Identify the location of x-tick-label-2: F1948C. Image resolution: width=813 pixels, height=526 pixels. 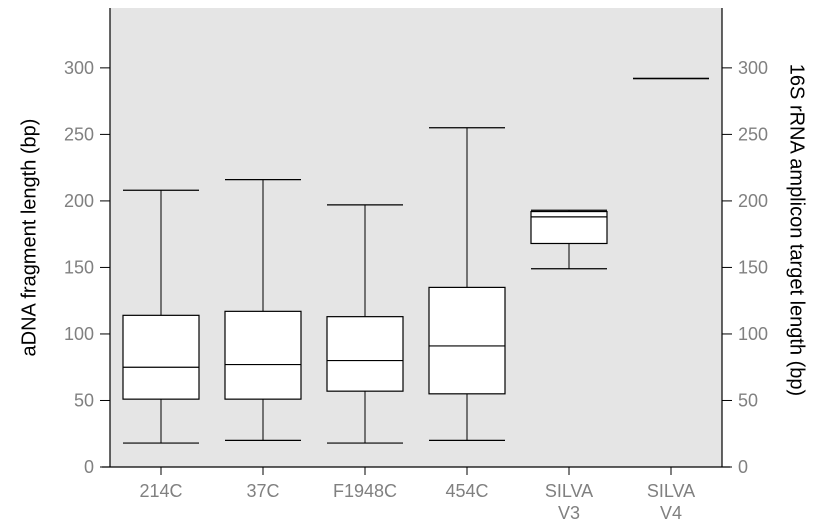
(365, 491).